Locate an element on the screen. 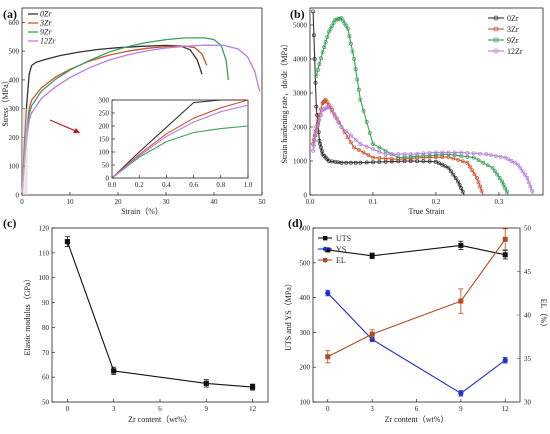 The image size is (550, 434). inset-series-line is located at coordinates (180, 139).